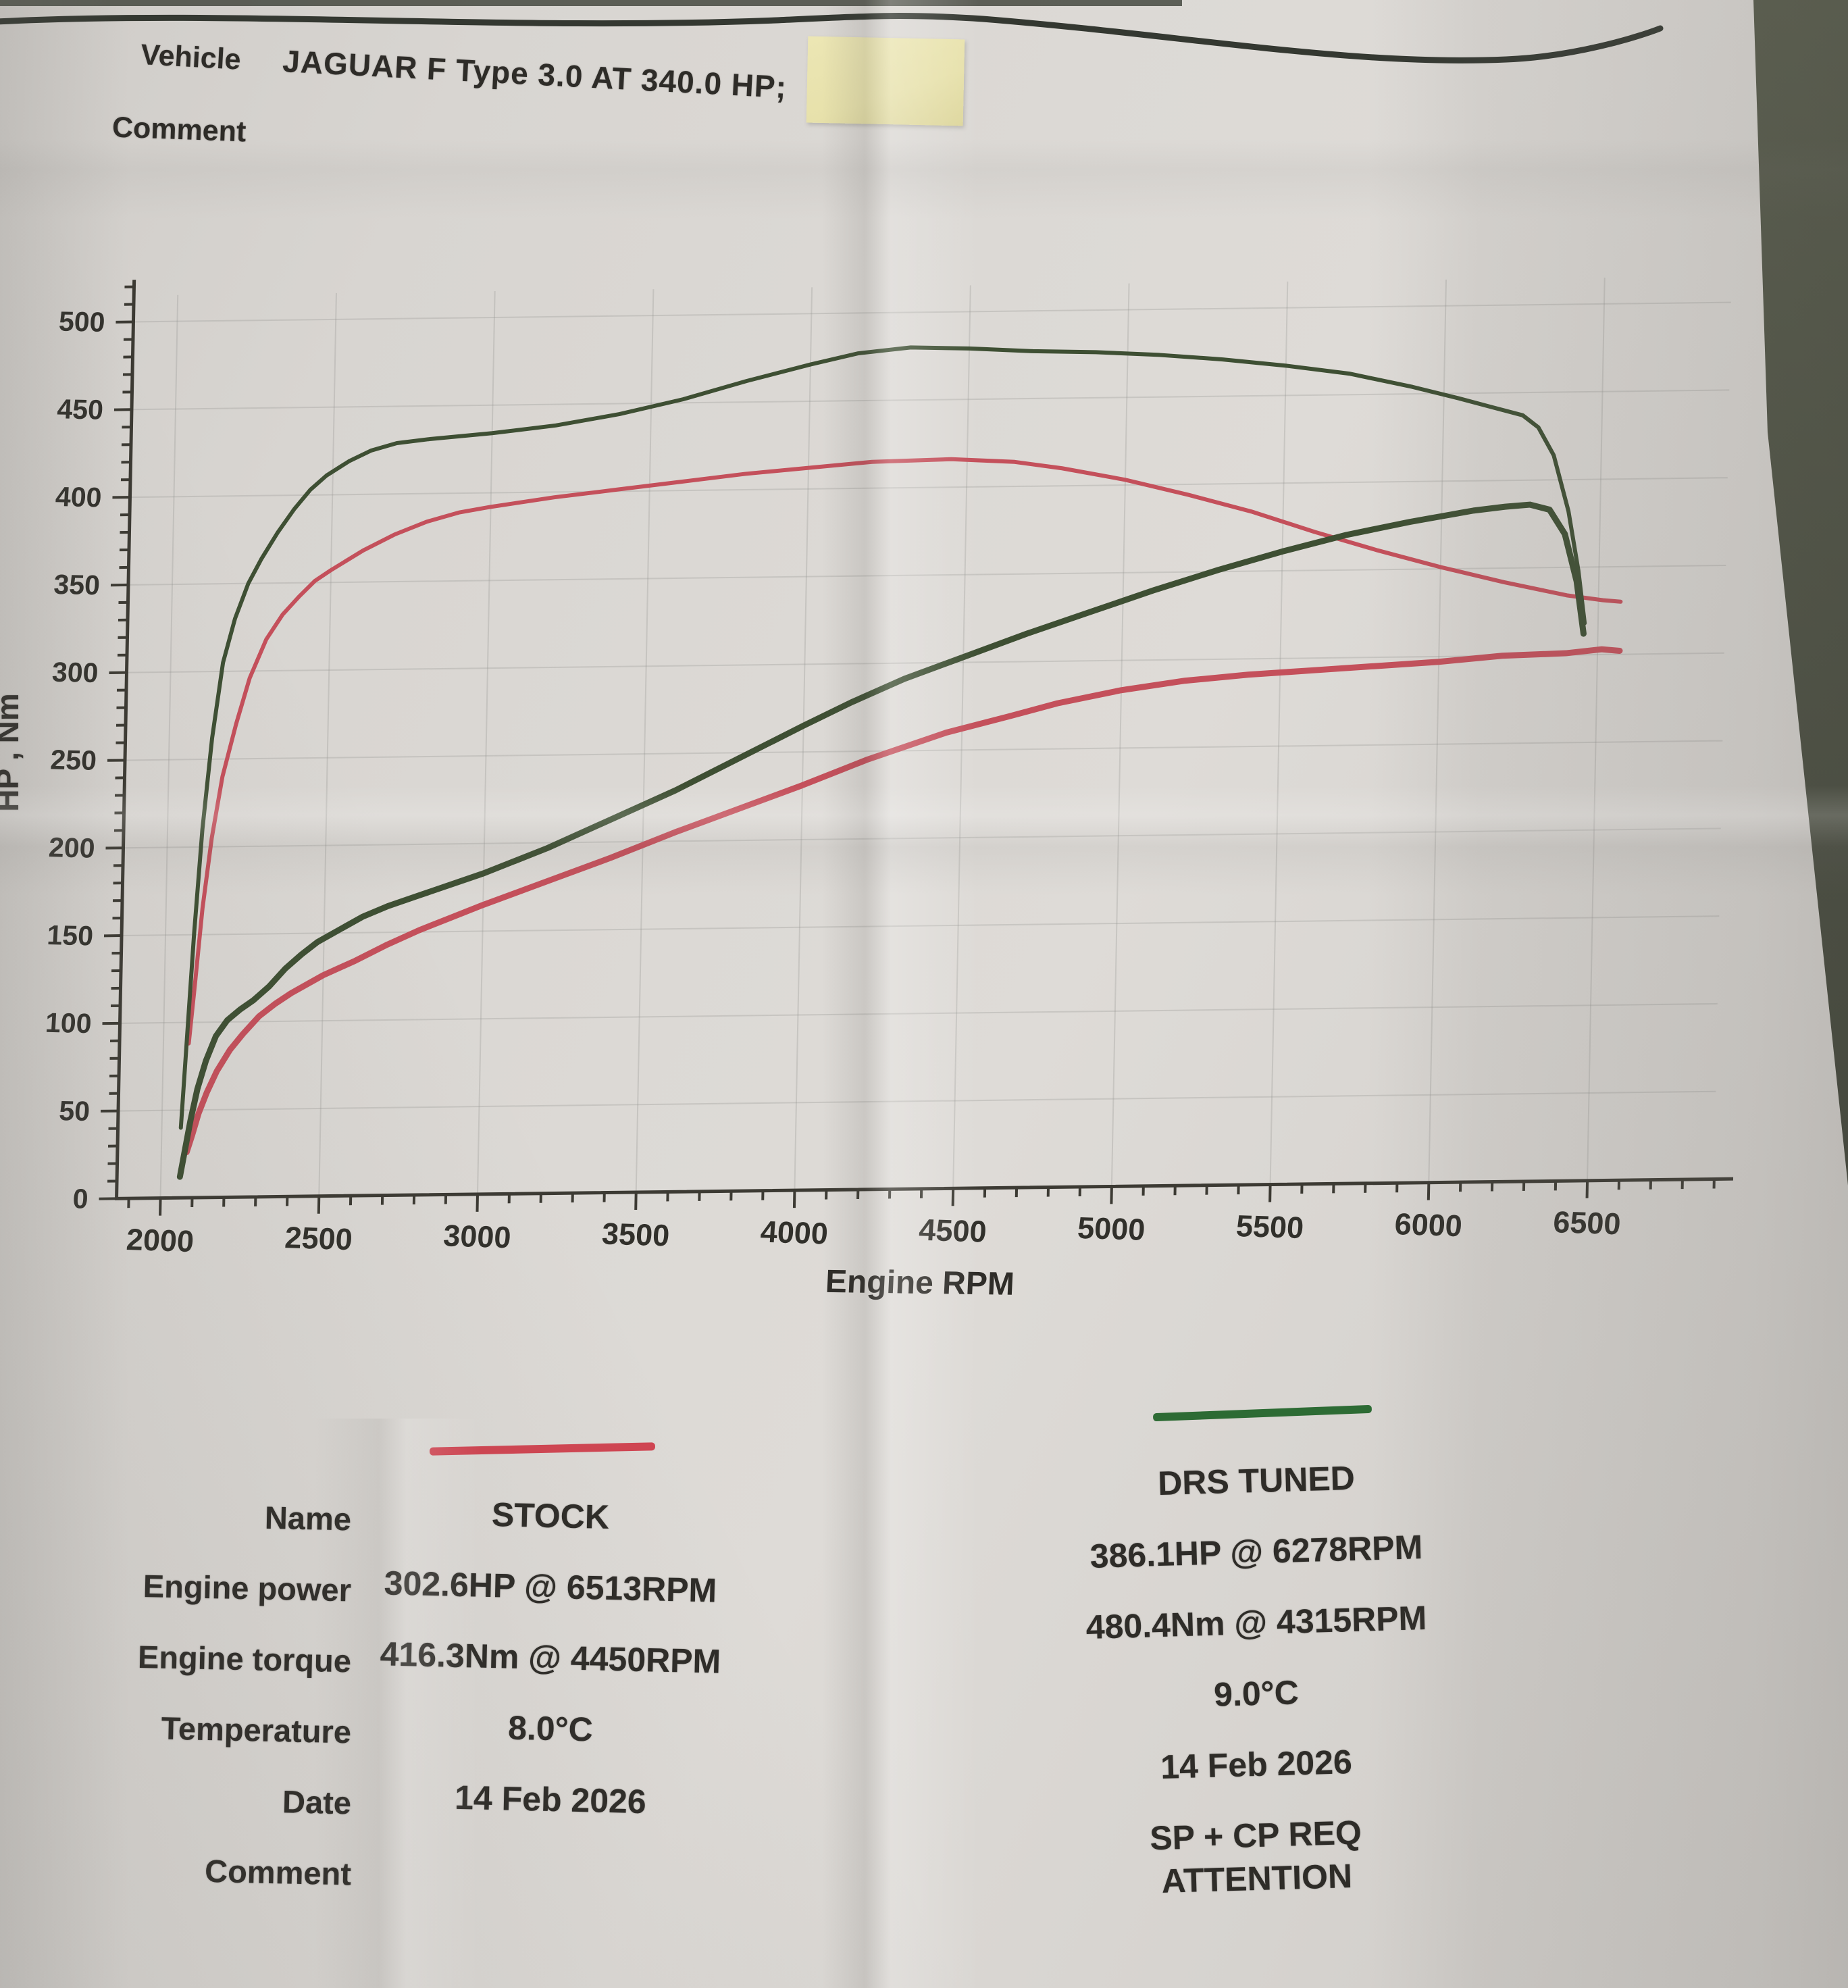  What do you see at coordinates (74, 1111) in the screenshot?
I see `y-tick-label: 50` at bounding box center [74, 1111].